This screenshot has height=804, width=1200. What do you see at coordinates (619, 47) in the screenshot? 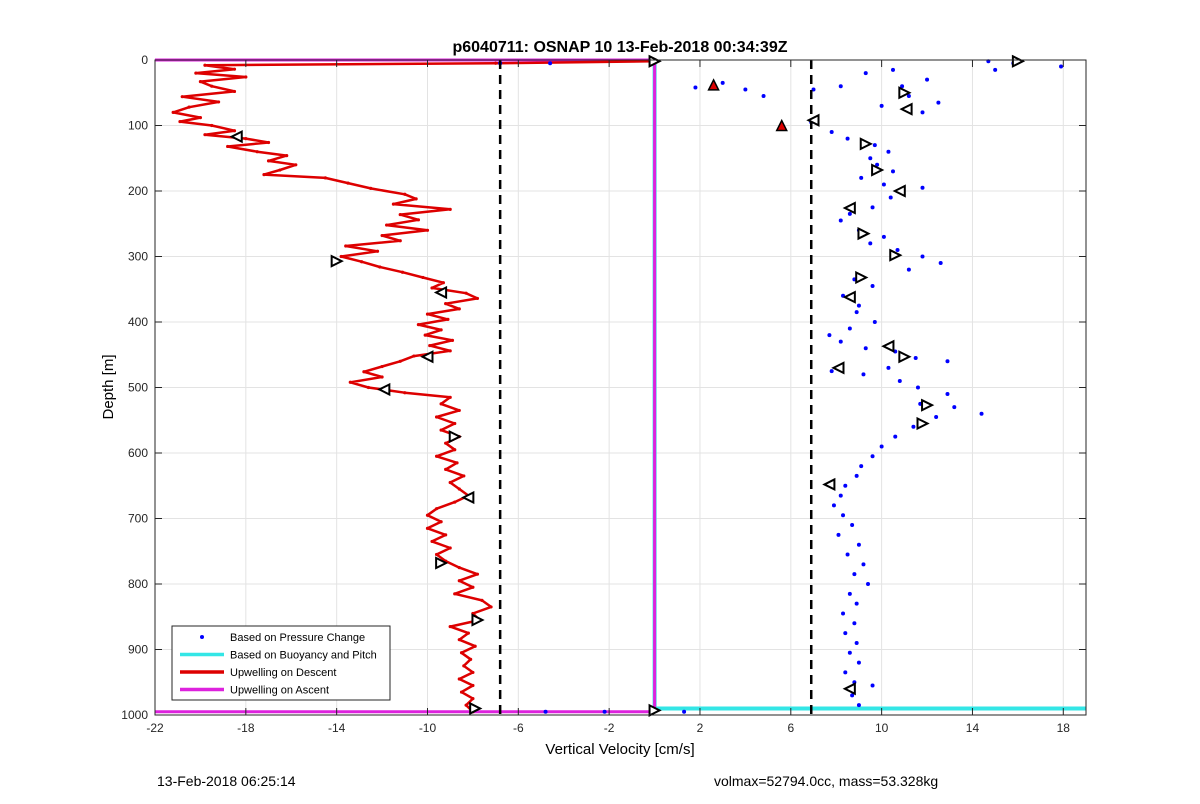
I see `chart-title: p6040711: OSNAP 10 13-Feb-2018 00:34:39Z` at bounding box center [619, 47].